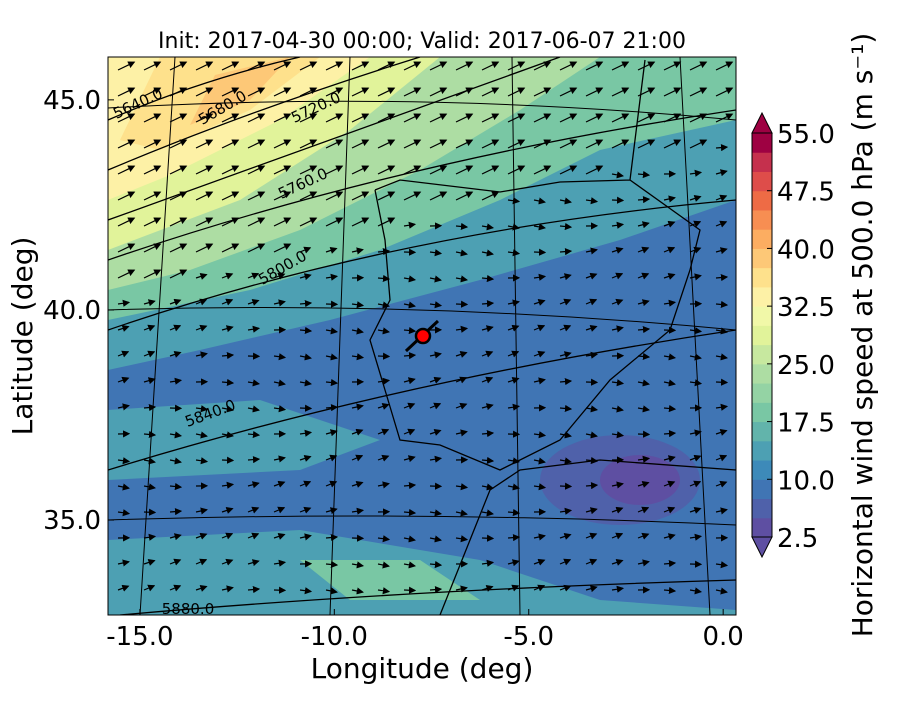 The height and width of the screenshot is (704, 900). What do you see at coordinates (806, 135) in the screenshot?
I see `colorbar-tick-label: 55.0` at bounding box center [806, 135].